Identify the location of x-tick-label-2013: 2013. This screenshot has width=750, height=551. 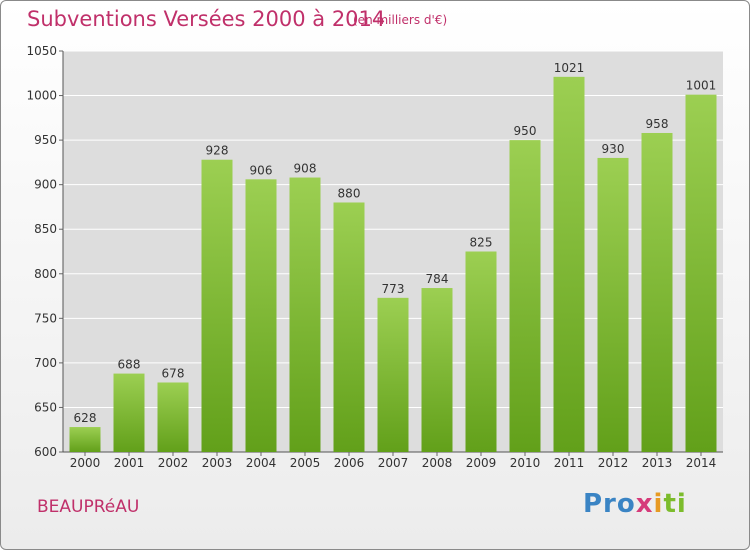
(657, 463).